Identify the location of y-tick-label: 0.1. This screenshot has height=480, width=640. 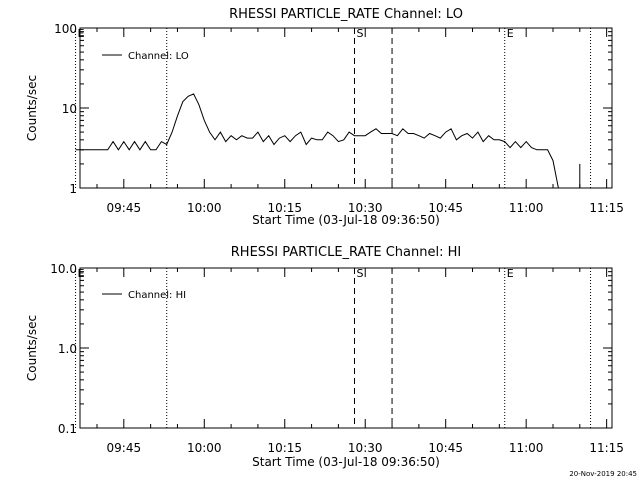
(67, 429).